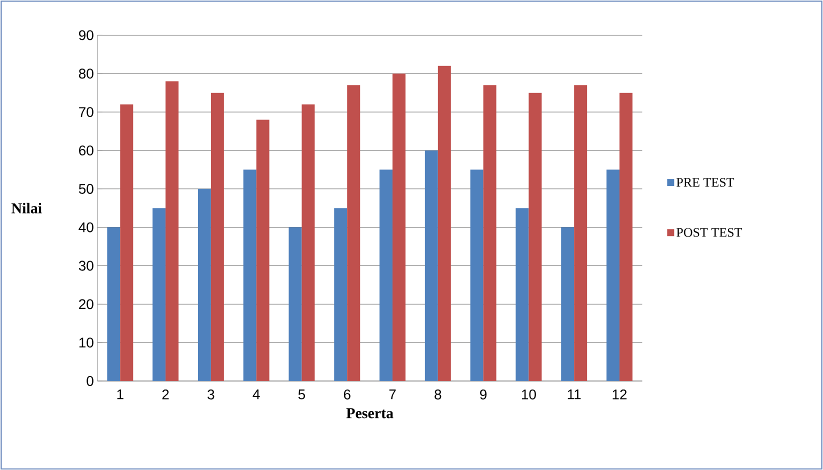 This screenshot has height=470, width=823. What do you see at coordinates (709, 232) in the screenshot?
I see `legend-label: POST TEST` at bounding box center [709, 232].